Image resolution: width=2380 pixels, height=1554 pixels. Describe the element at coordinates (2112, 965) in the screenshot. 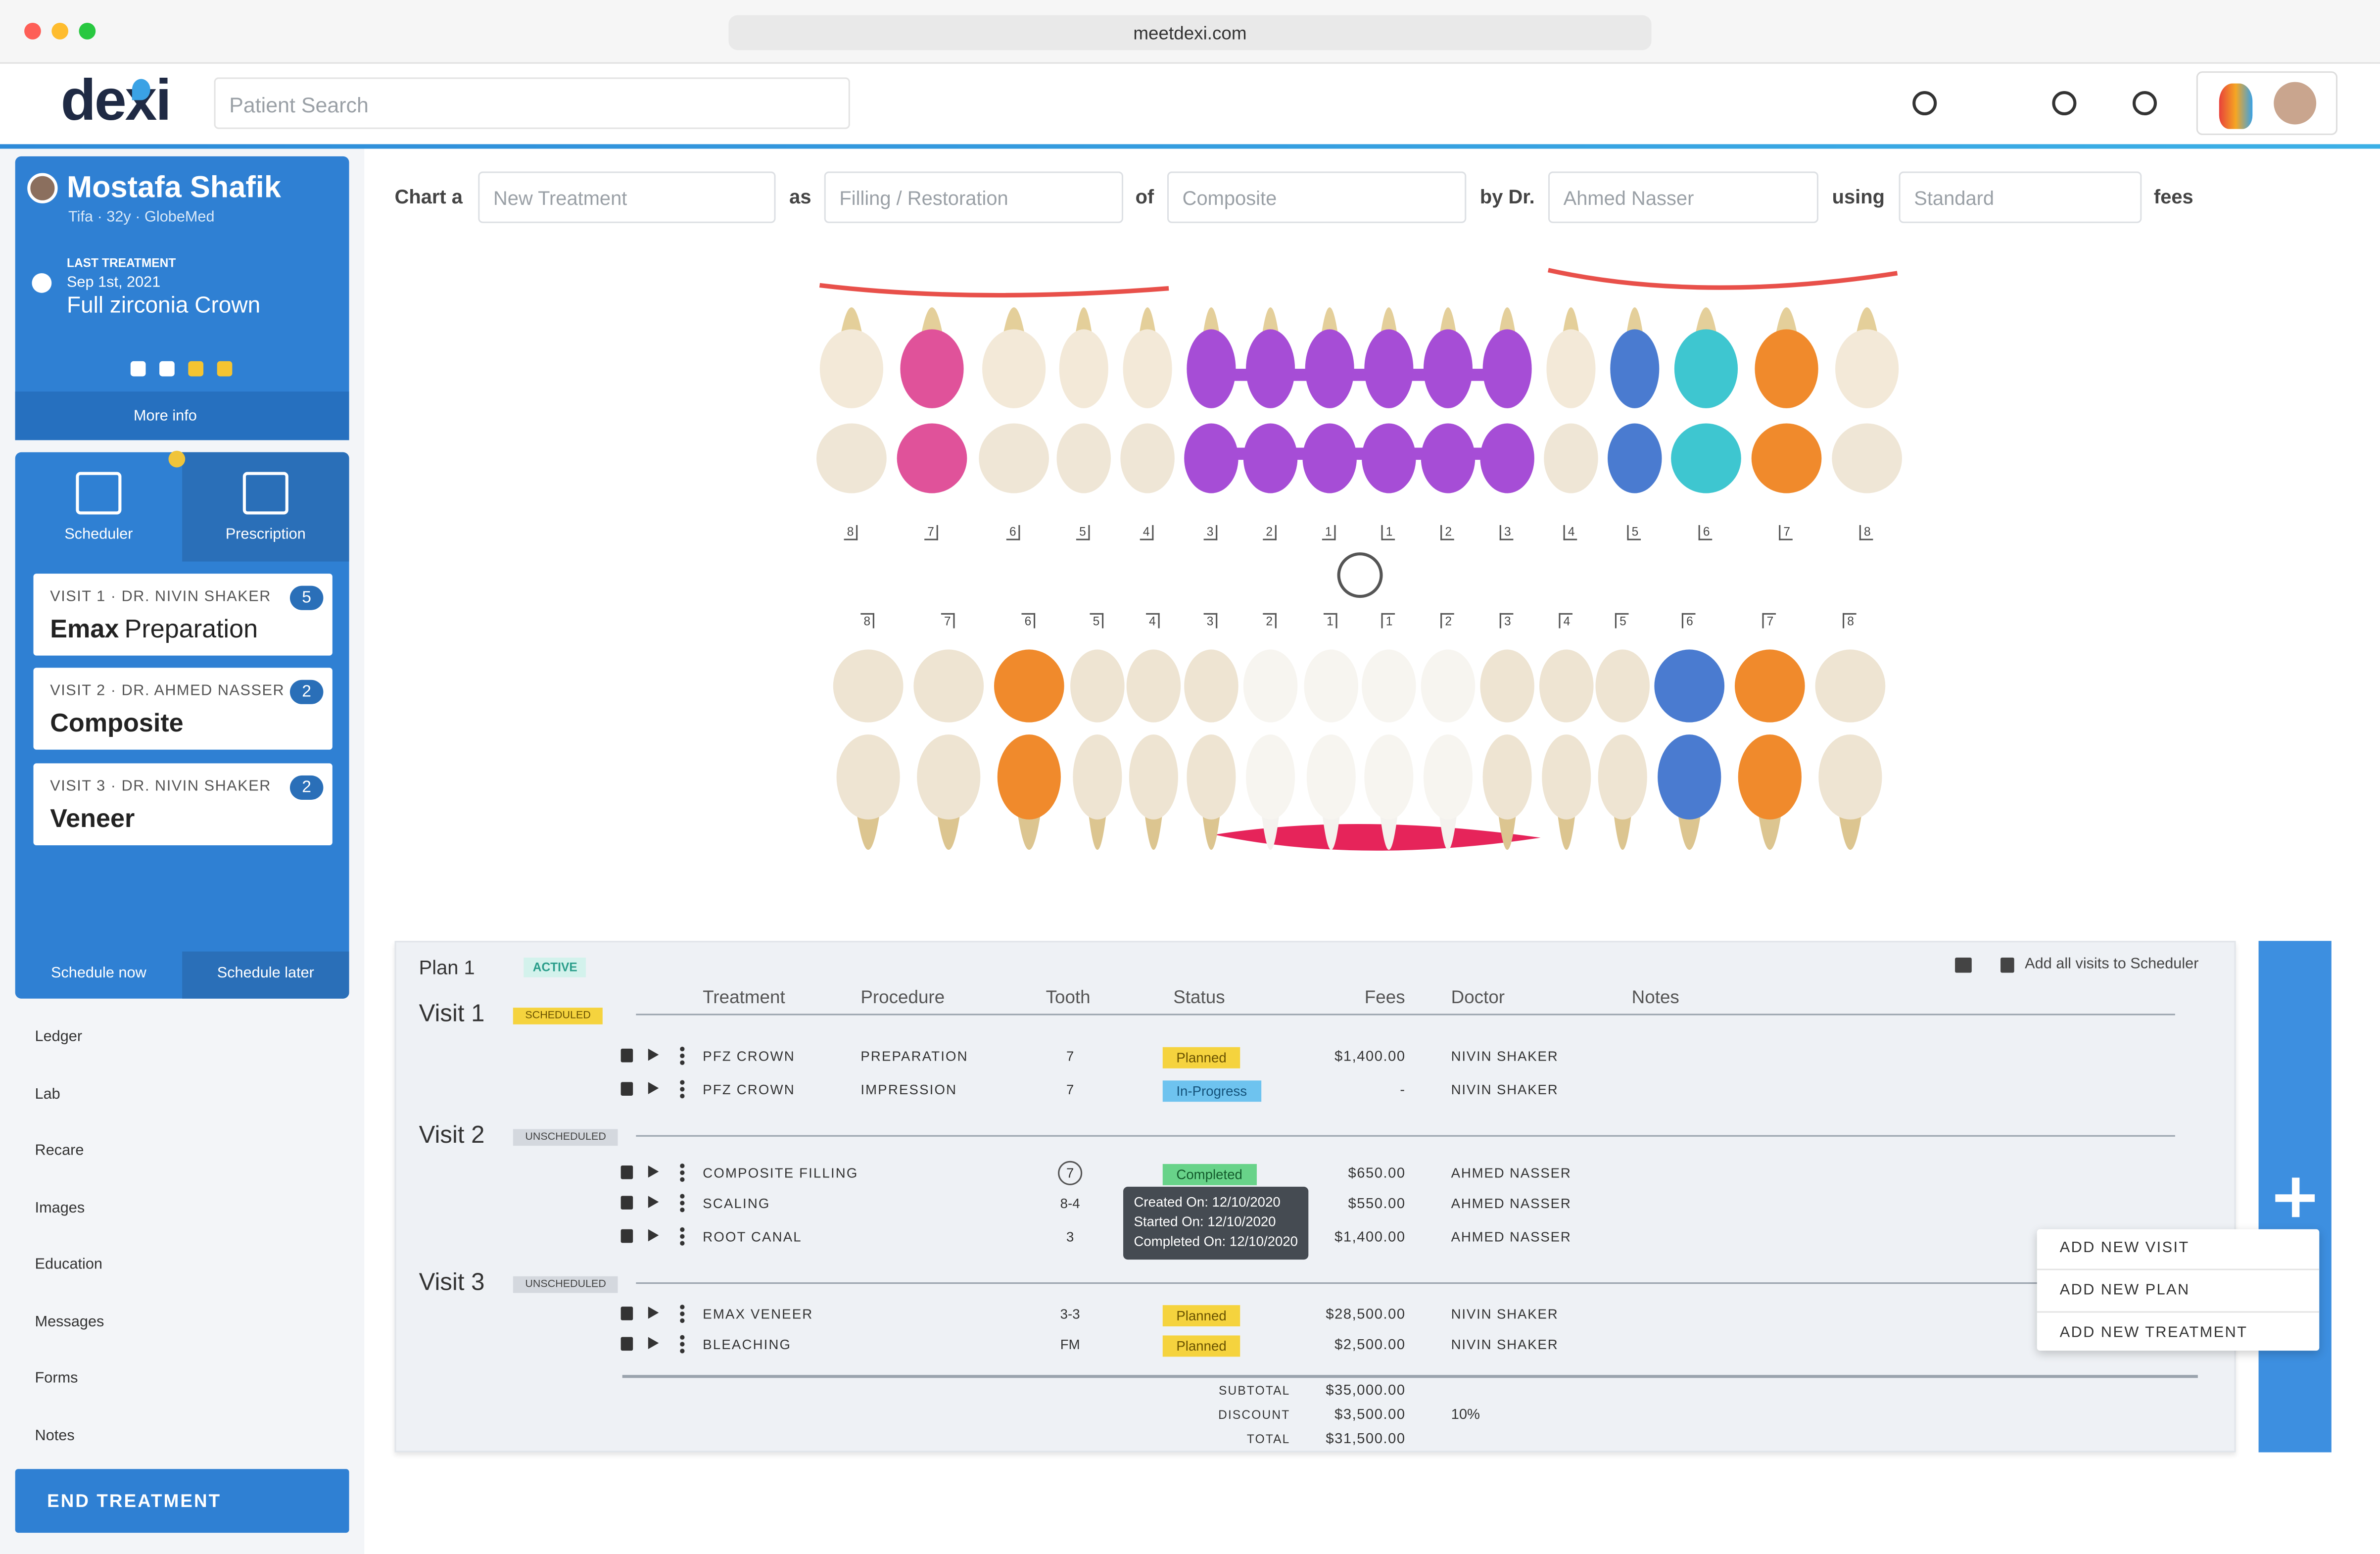

I see `add-all: Add all visits to Scheduler` at that location.